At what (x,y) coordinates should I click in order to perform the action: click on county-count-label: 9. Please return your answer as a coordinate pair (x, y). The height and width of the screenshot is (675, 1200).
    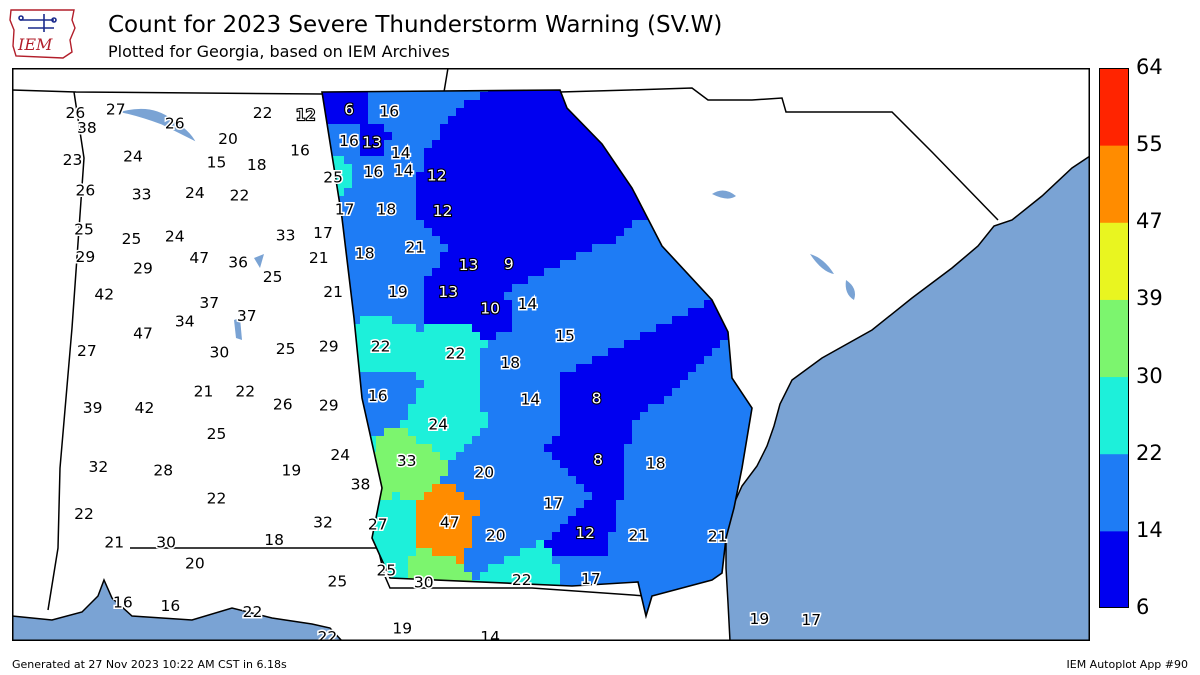
    Looking at the image, I should click on (509, 264).